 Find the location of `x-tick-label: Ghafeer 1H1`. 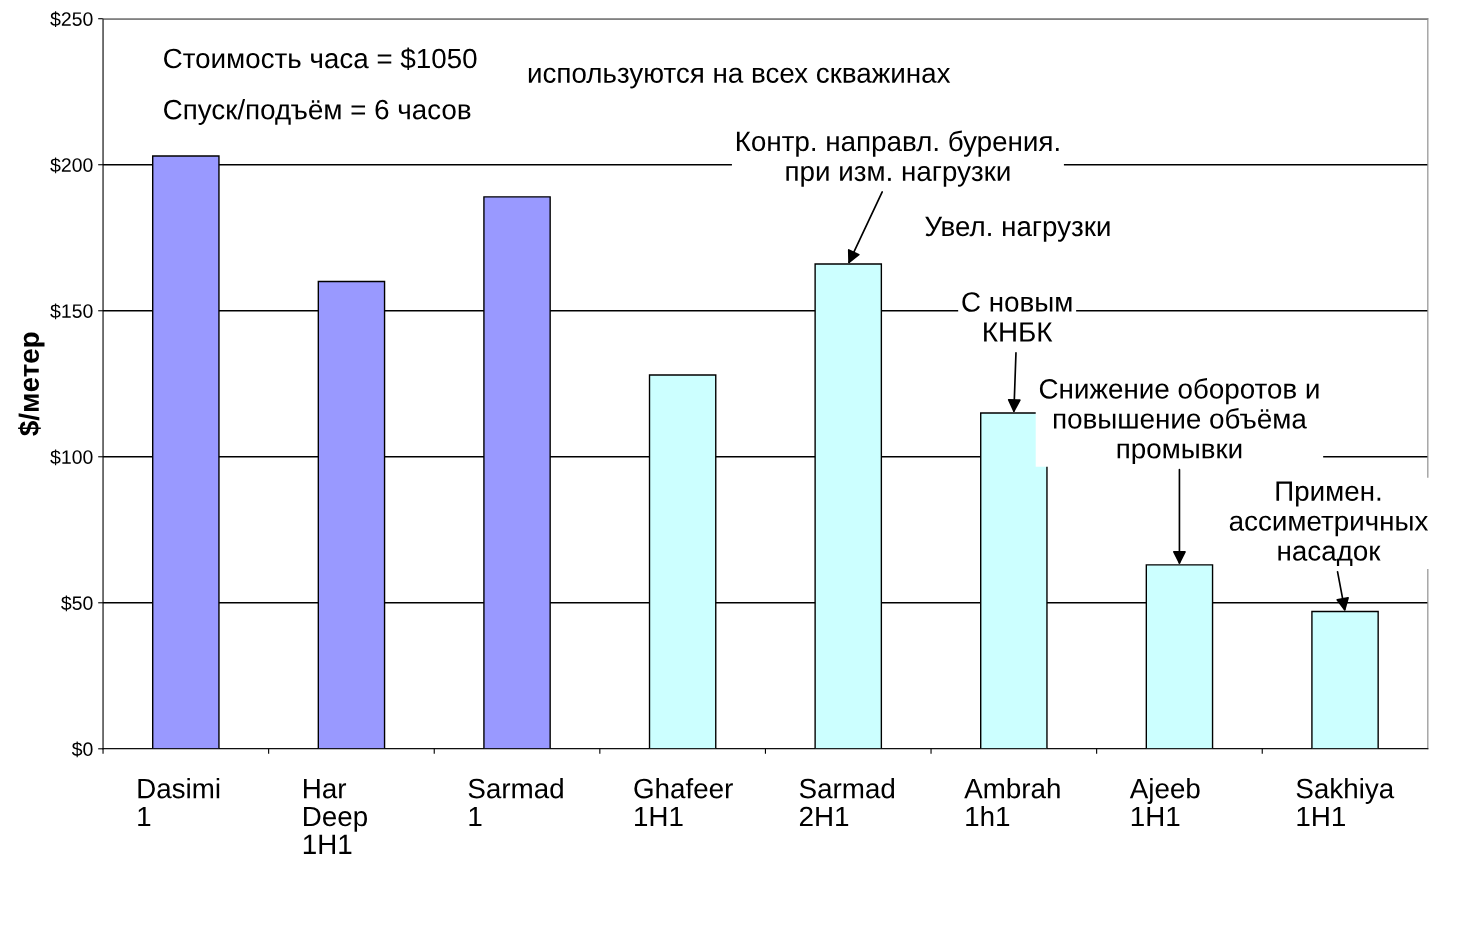

x-tick-label: Ghafeer 1H1 is located at coordinates (683, 802).